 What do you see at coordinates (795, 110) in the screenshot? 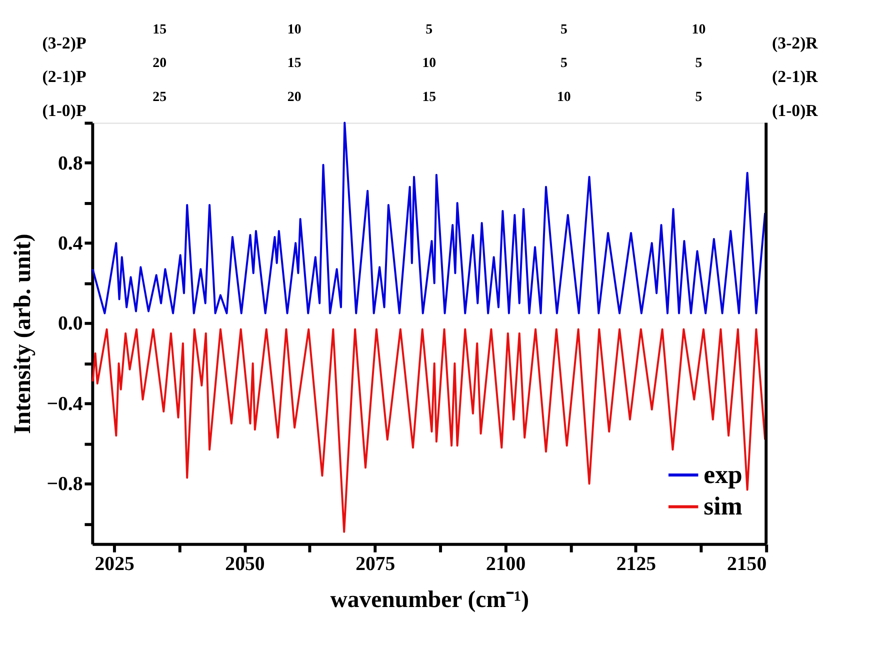
I see `text: (1-0)R` at bounding box center [795, 110].